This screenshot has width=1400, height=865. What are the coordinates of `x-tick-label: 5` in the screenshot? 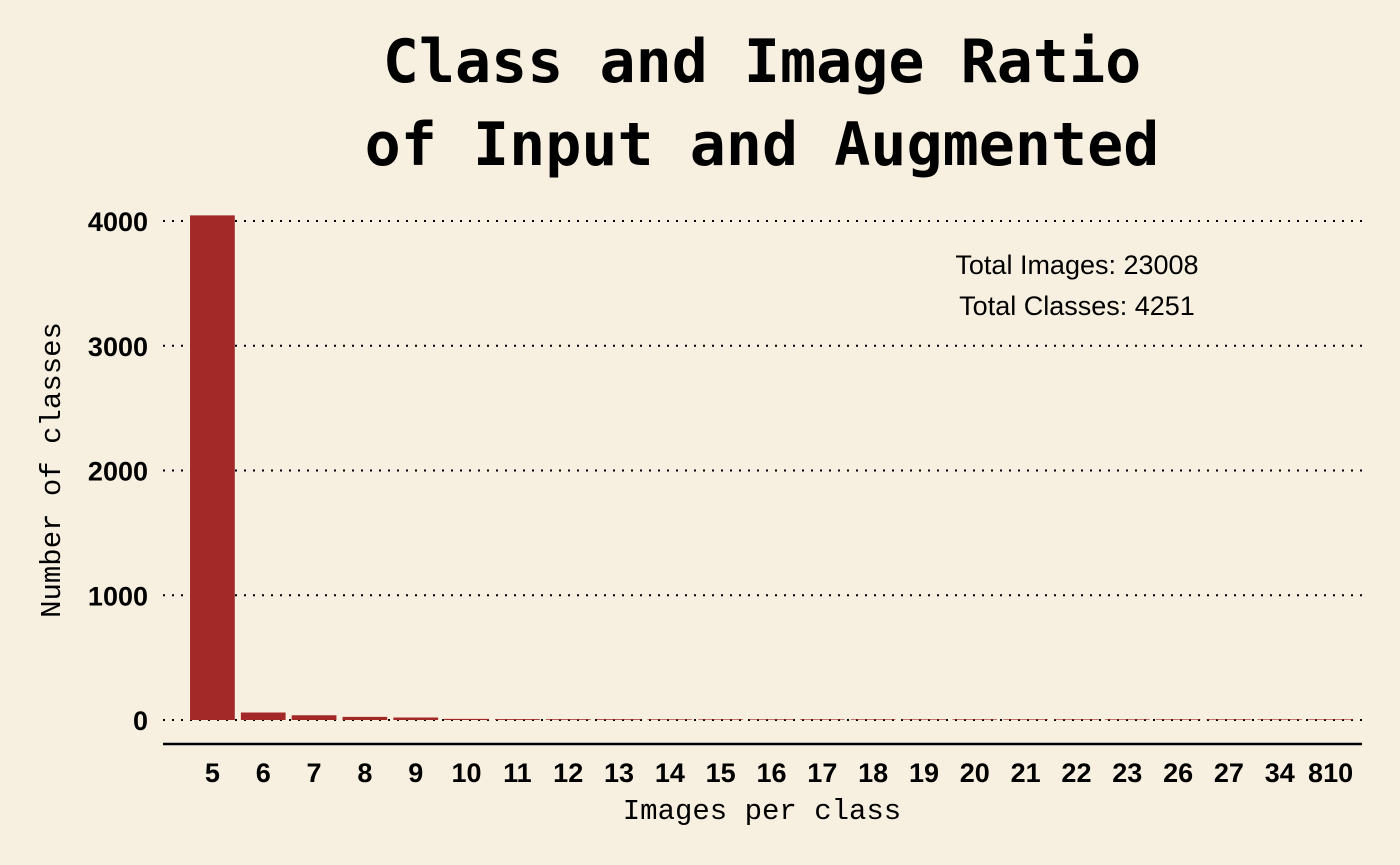 It's located at (212, 773).